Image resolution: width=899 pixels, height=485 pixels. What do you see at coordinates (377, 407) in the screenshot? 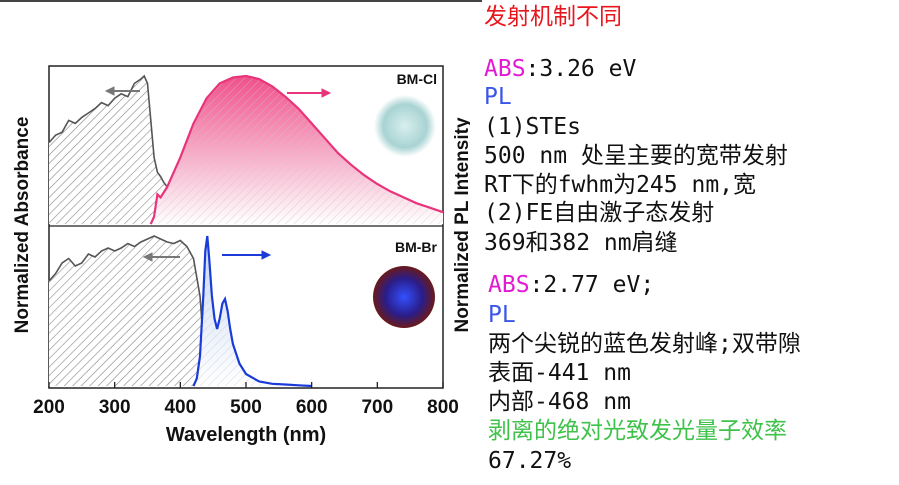
I see `x-tick-label: 700` at bounding box center [377, 407].